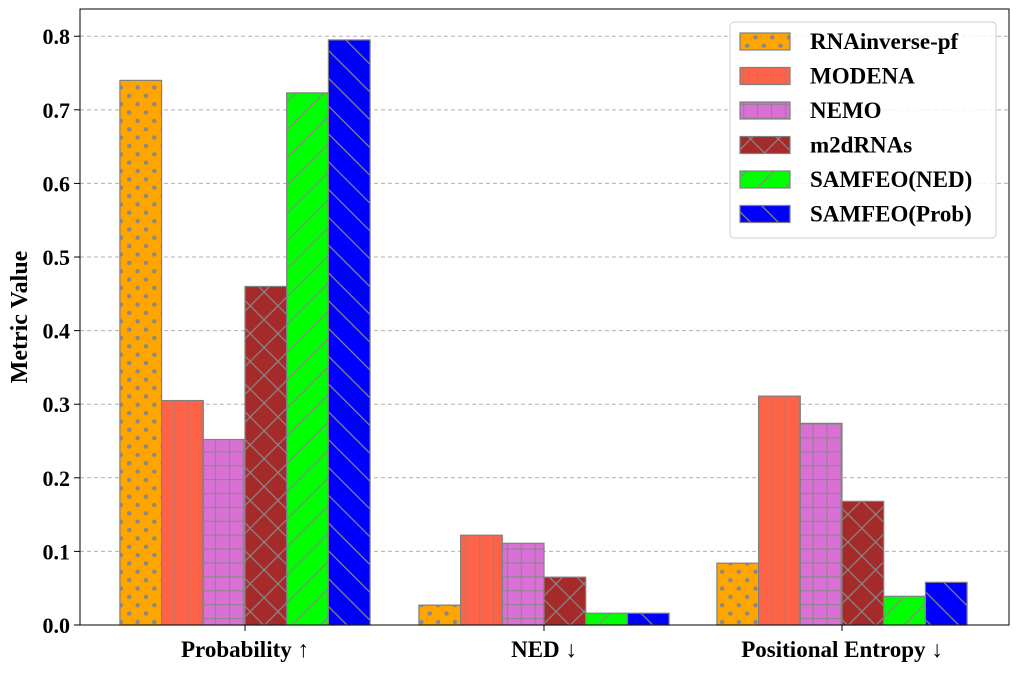 The width and height of the screenshot is (1018, 678). I want to click on y-tick-label: 0.1, so click(57, 551).